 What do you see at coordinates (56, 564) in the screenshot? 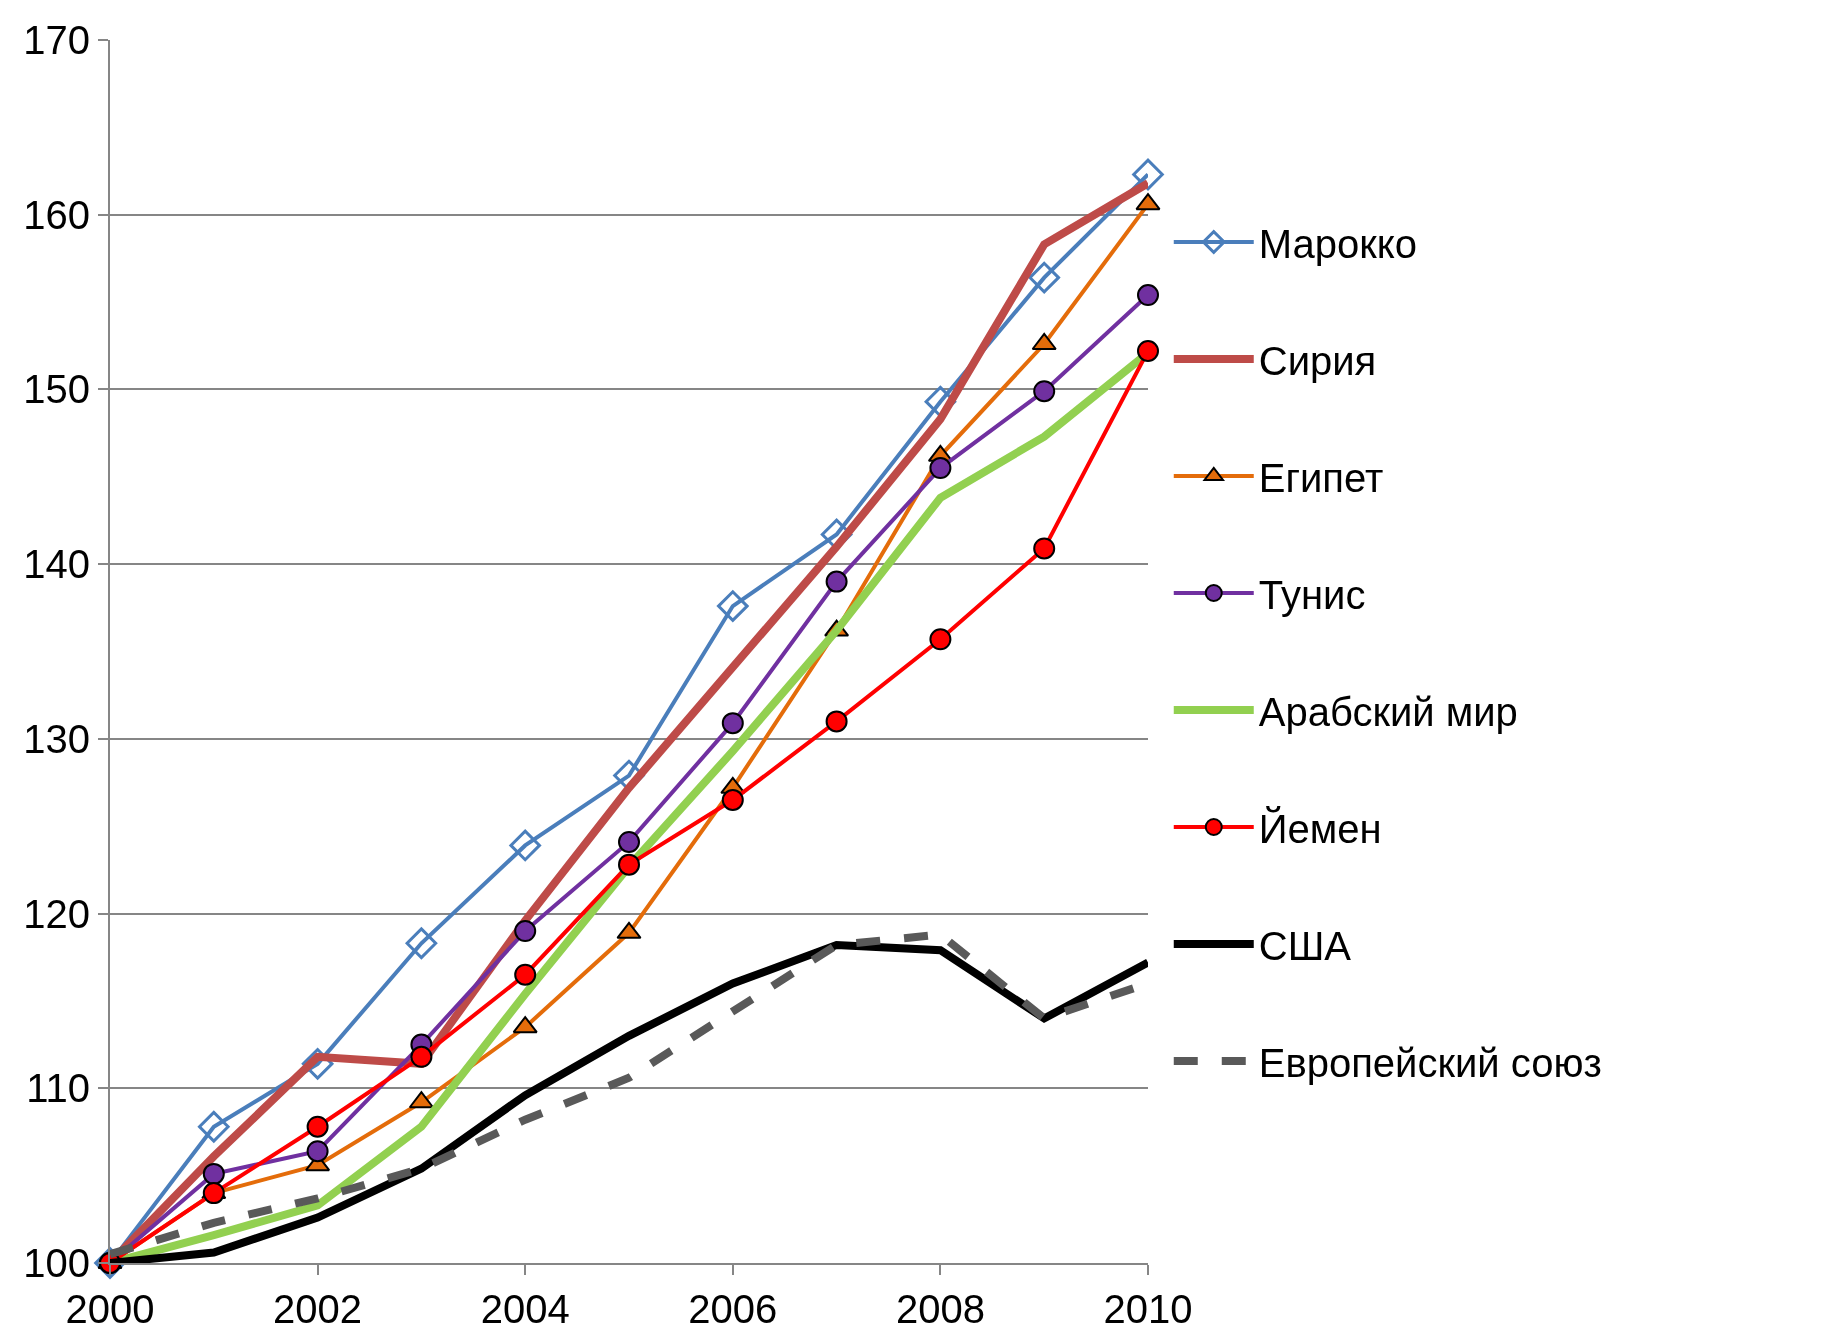
I see `y-tick-label: 140` at bounding box center [56, 564].